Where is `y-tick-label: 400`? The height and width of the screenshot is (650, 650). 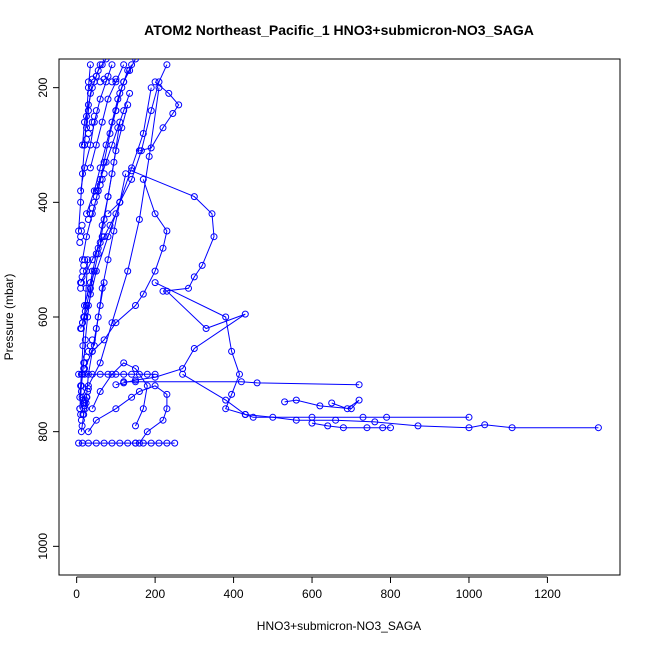
y-tick-label: 400 is located at coordinates (43, 202).